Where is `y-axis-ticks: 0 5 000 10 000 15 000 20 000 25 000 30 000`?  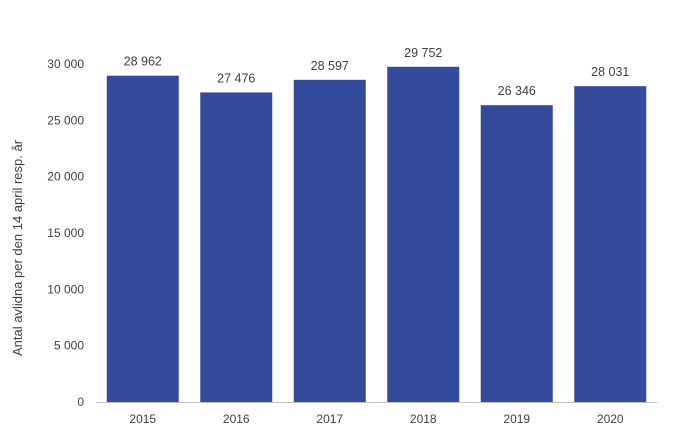 y-axis-ticks: 0 5 000 10 000 15 000 20 000 25 000 30 000 is located at coordinates (65, 233).